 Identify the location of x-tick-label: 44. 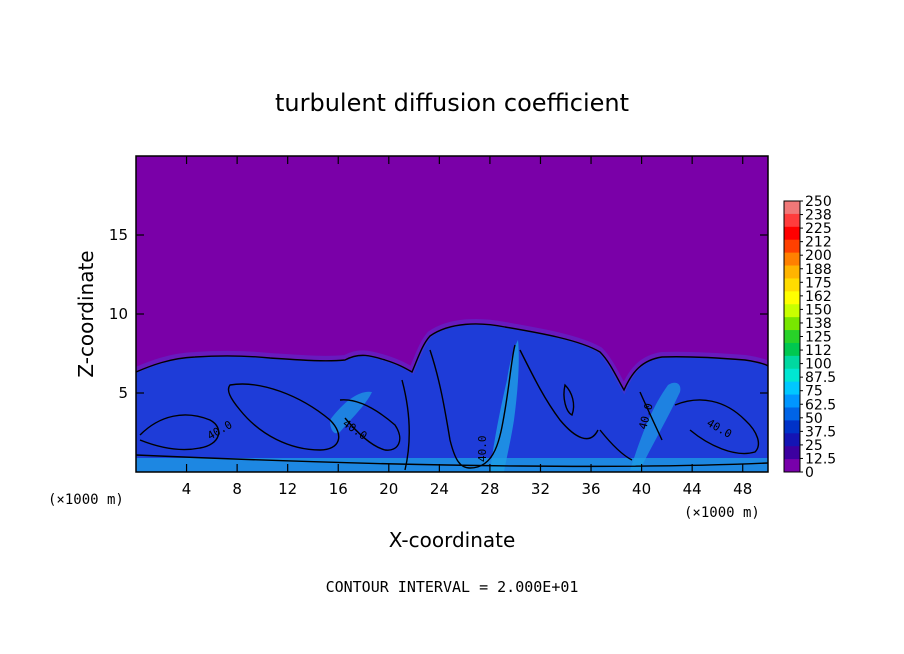
(692, 489).